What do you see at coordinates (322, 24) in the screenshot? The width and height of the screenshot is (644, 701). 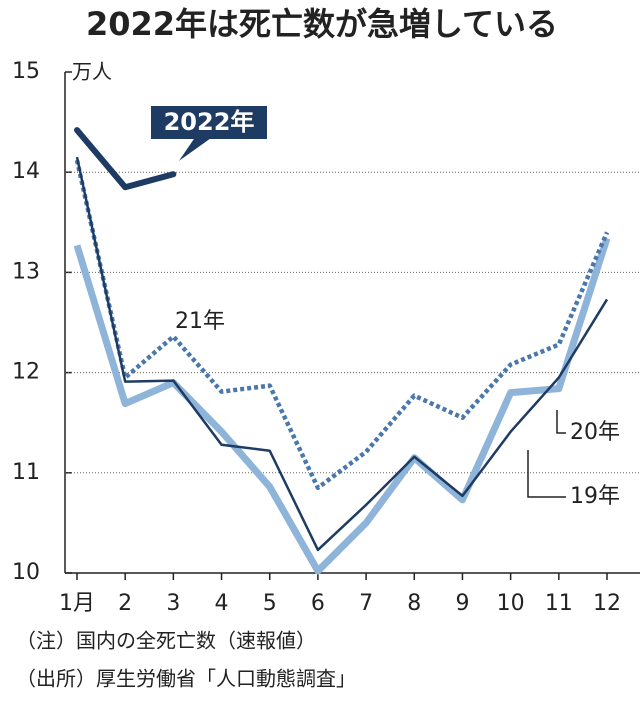 I see `chart-title: 2022年は死亡数が急増している` at bounding box center [322, 24].